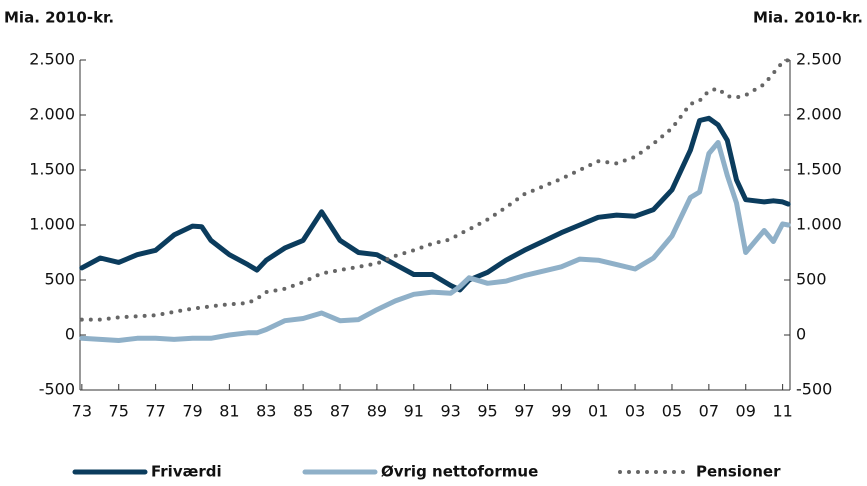 The height and width of the screenshot is (486, 867). I want to click on y-tick-label: 1.000, so click(52, 224).